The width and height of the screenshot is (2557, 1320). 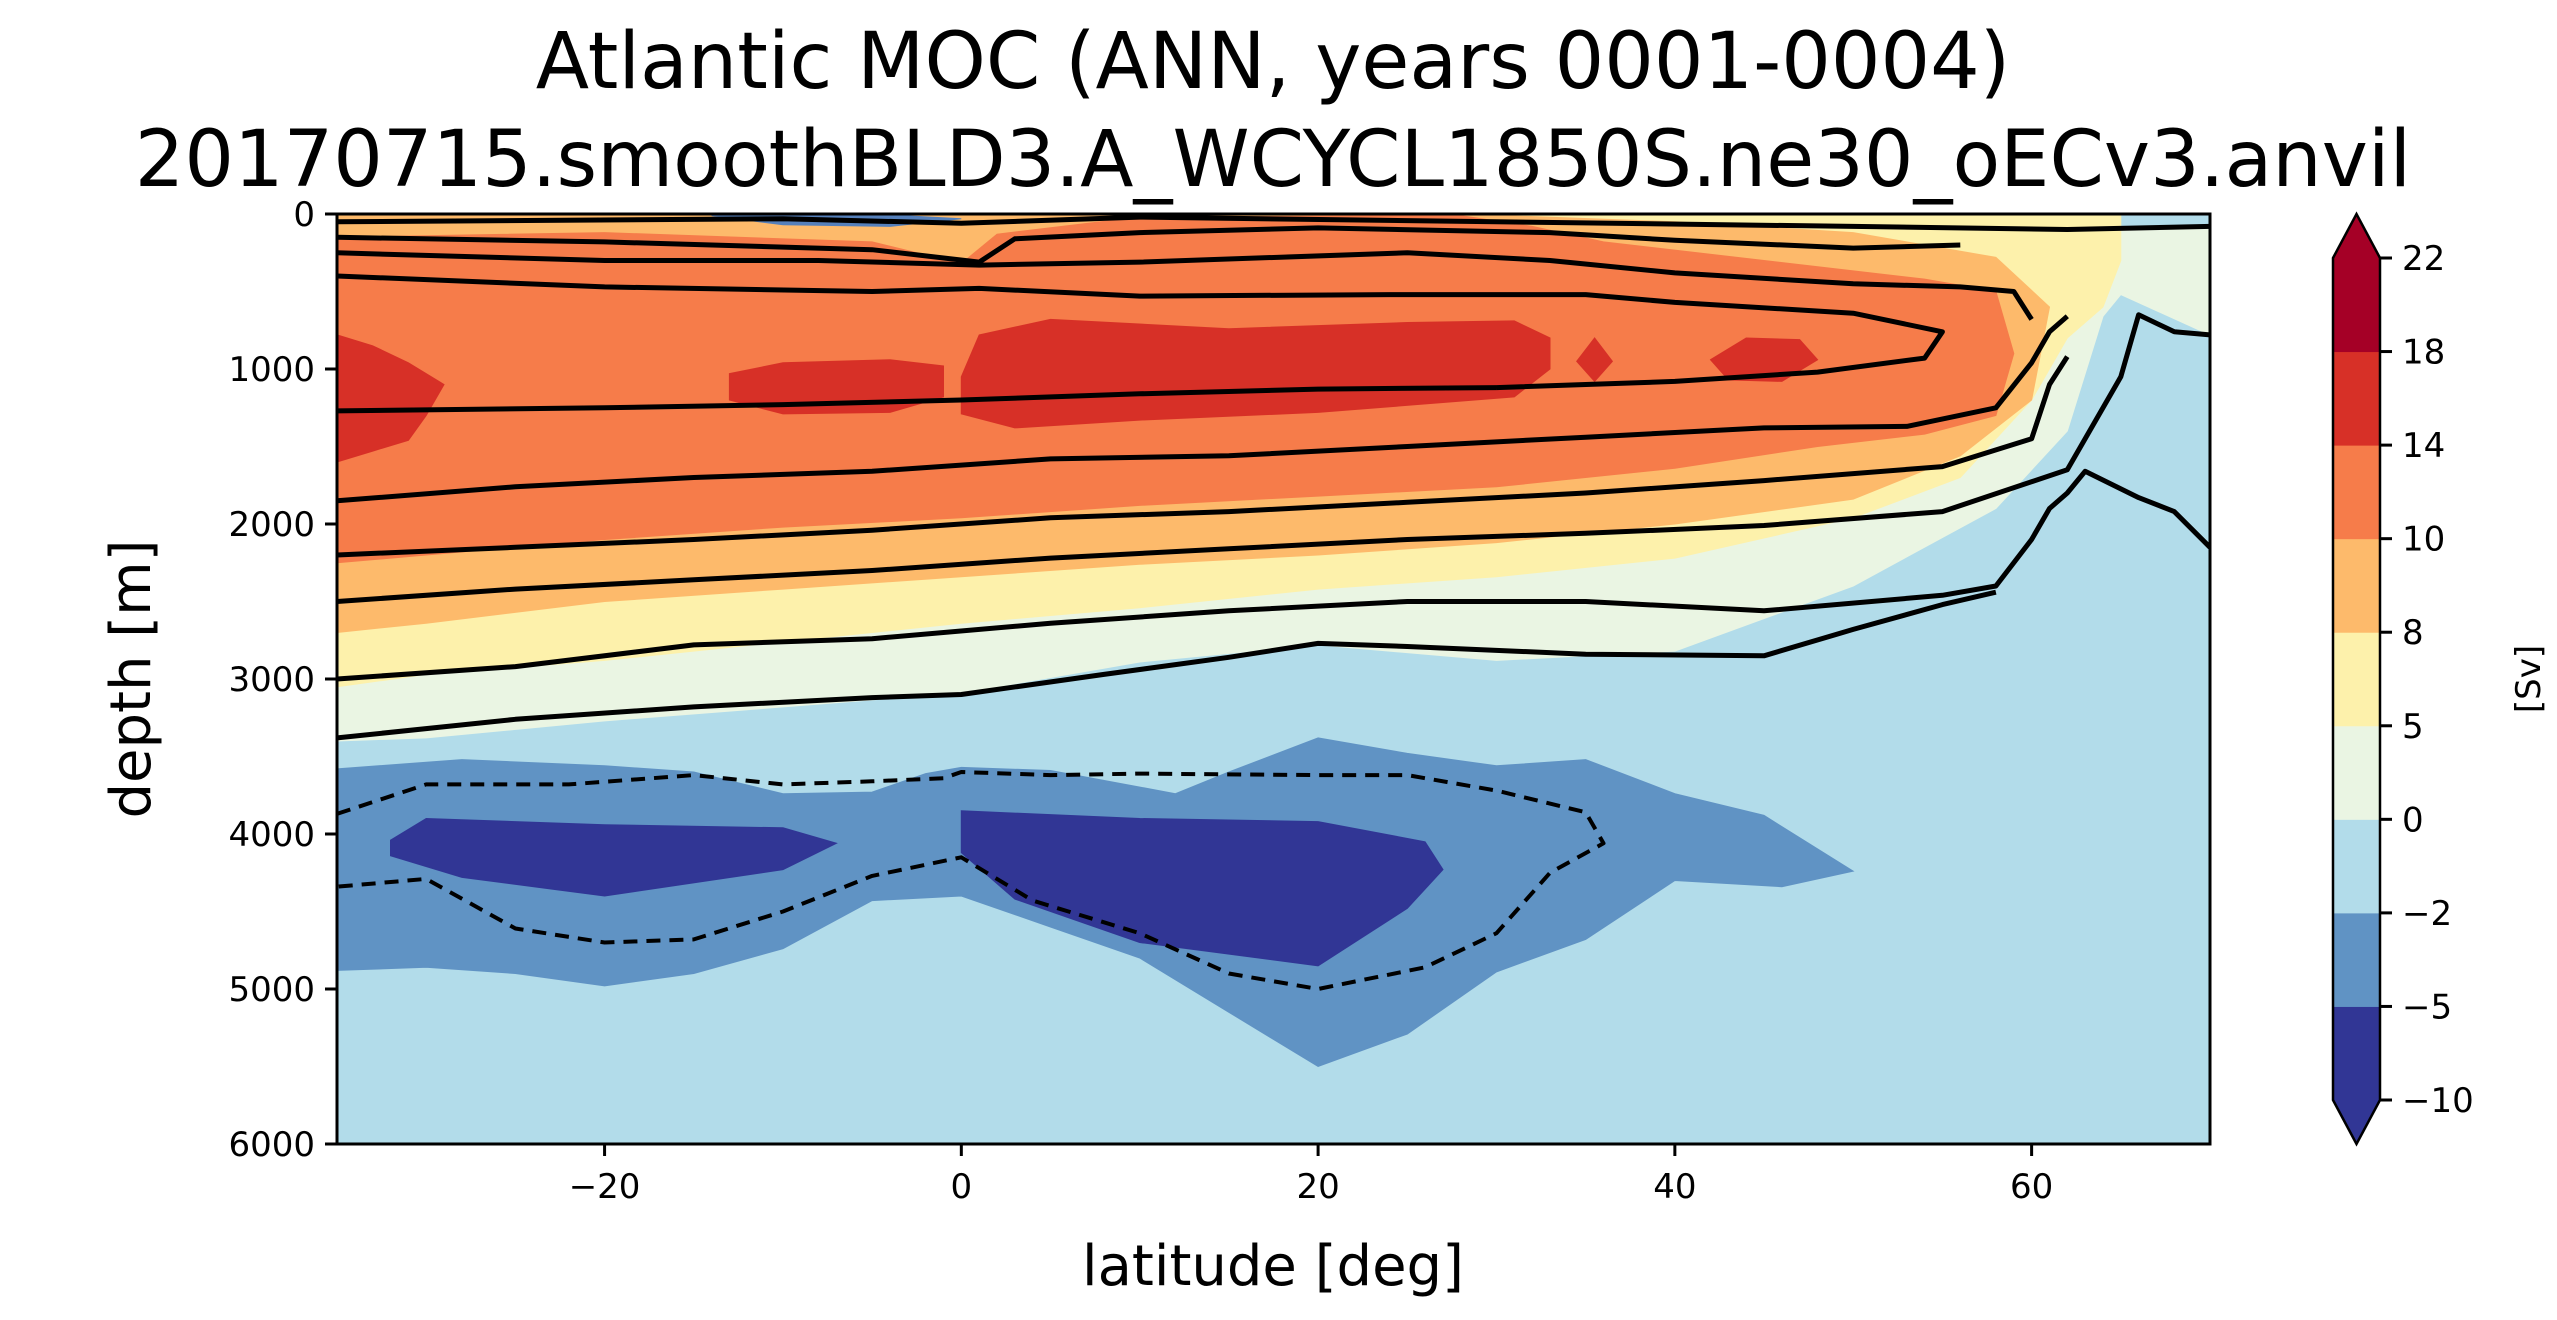 I want to click on colorbar-tick-label: 0, so click(x=2413, y=820).